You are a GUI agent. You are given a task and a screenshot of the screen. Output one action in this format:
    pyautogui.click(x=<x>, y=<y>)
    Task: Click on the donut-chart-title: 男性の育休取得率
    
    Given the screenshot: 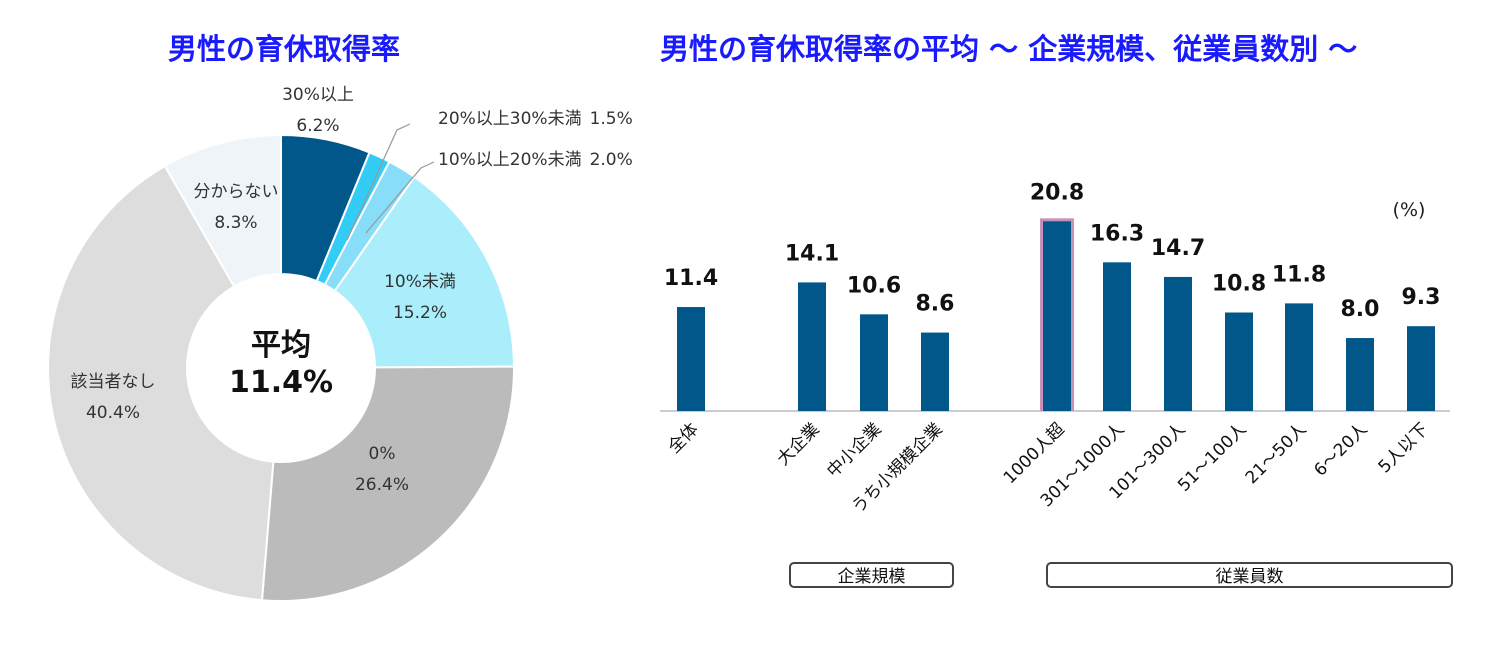 What is the action you would take?
    pyautogui.click(x=284, y=49)
    